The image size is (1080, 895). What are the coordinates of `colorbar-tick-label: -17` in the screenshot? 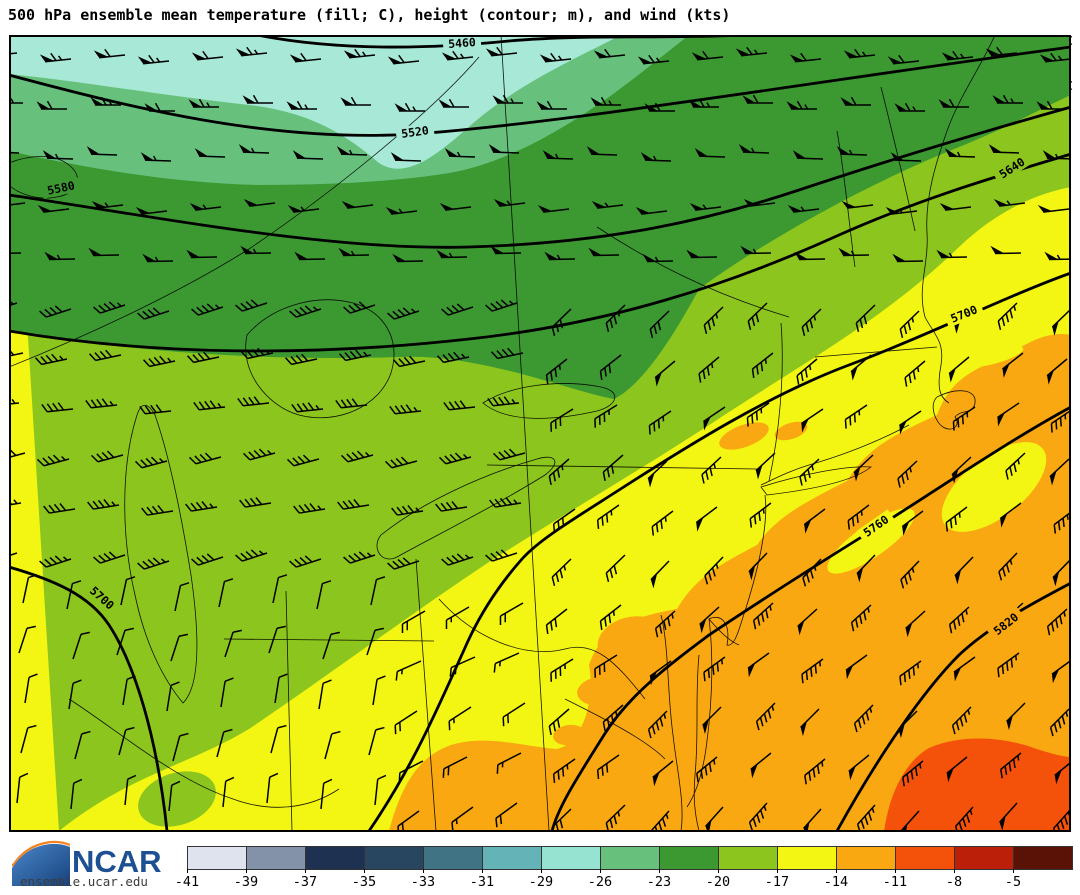 It's located at (777, 882).